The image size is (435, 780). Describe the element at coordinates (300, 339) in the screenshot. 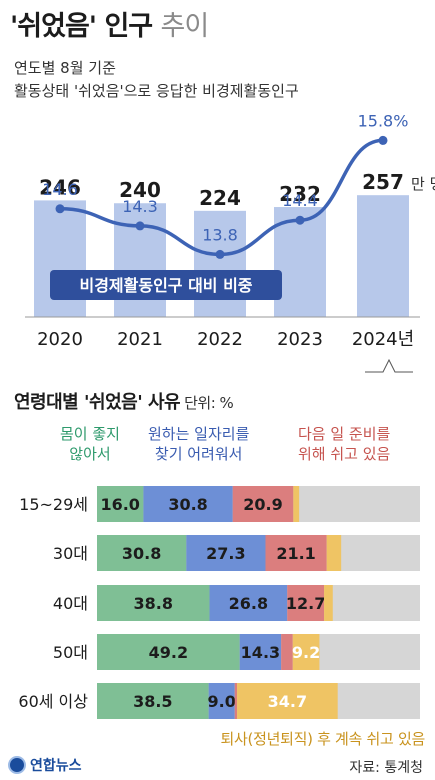

I see `x-tick-label: 2023` at that location.